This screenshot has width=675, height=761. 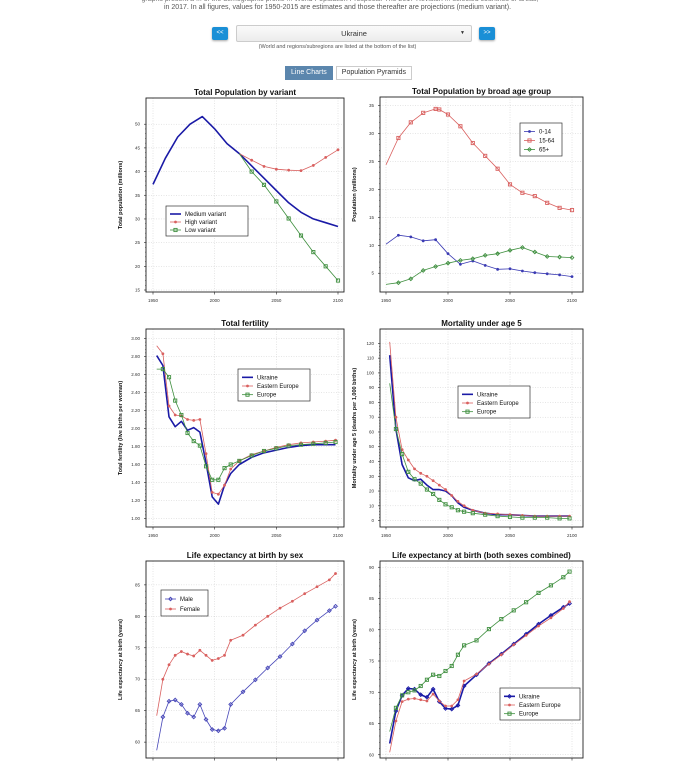 I want to click on series-ukraine, so click(x=246, y=430).